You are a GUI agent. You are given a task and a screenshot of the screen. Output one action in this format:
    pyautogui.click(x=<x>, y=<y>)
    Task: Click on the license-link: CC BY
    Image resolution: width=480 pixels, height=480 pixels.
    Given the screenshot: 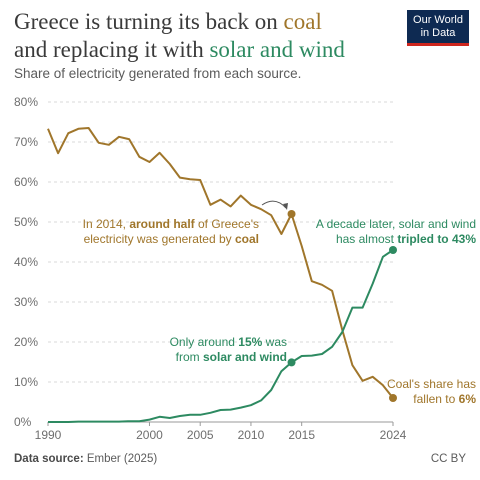 What is the action you would take?
    pyautogui.click(x=448, y=459)
    